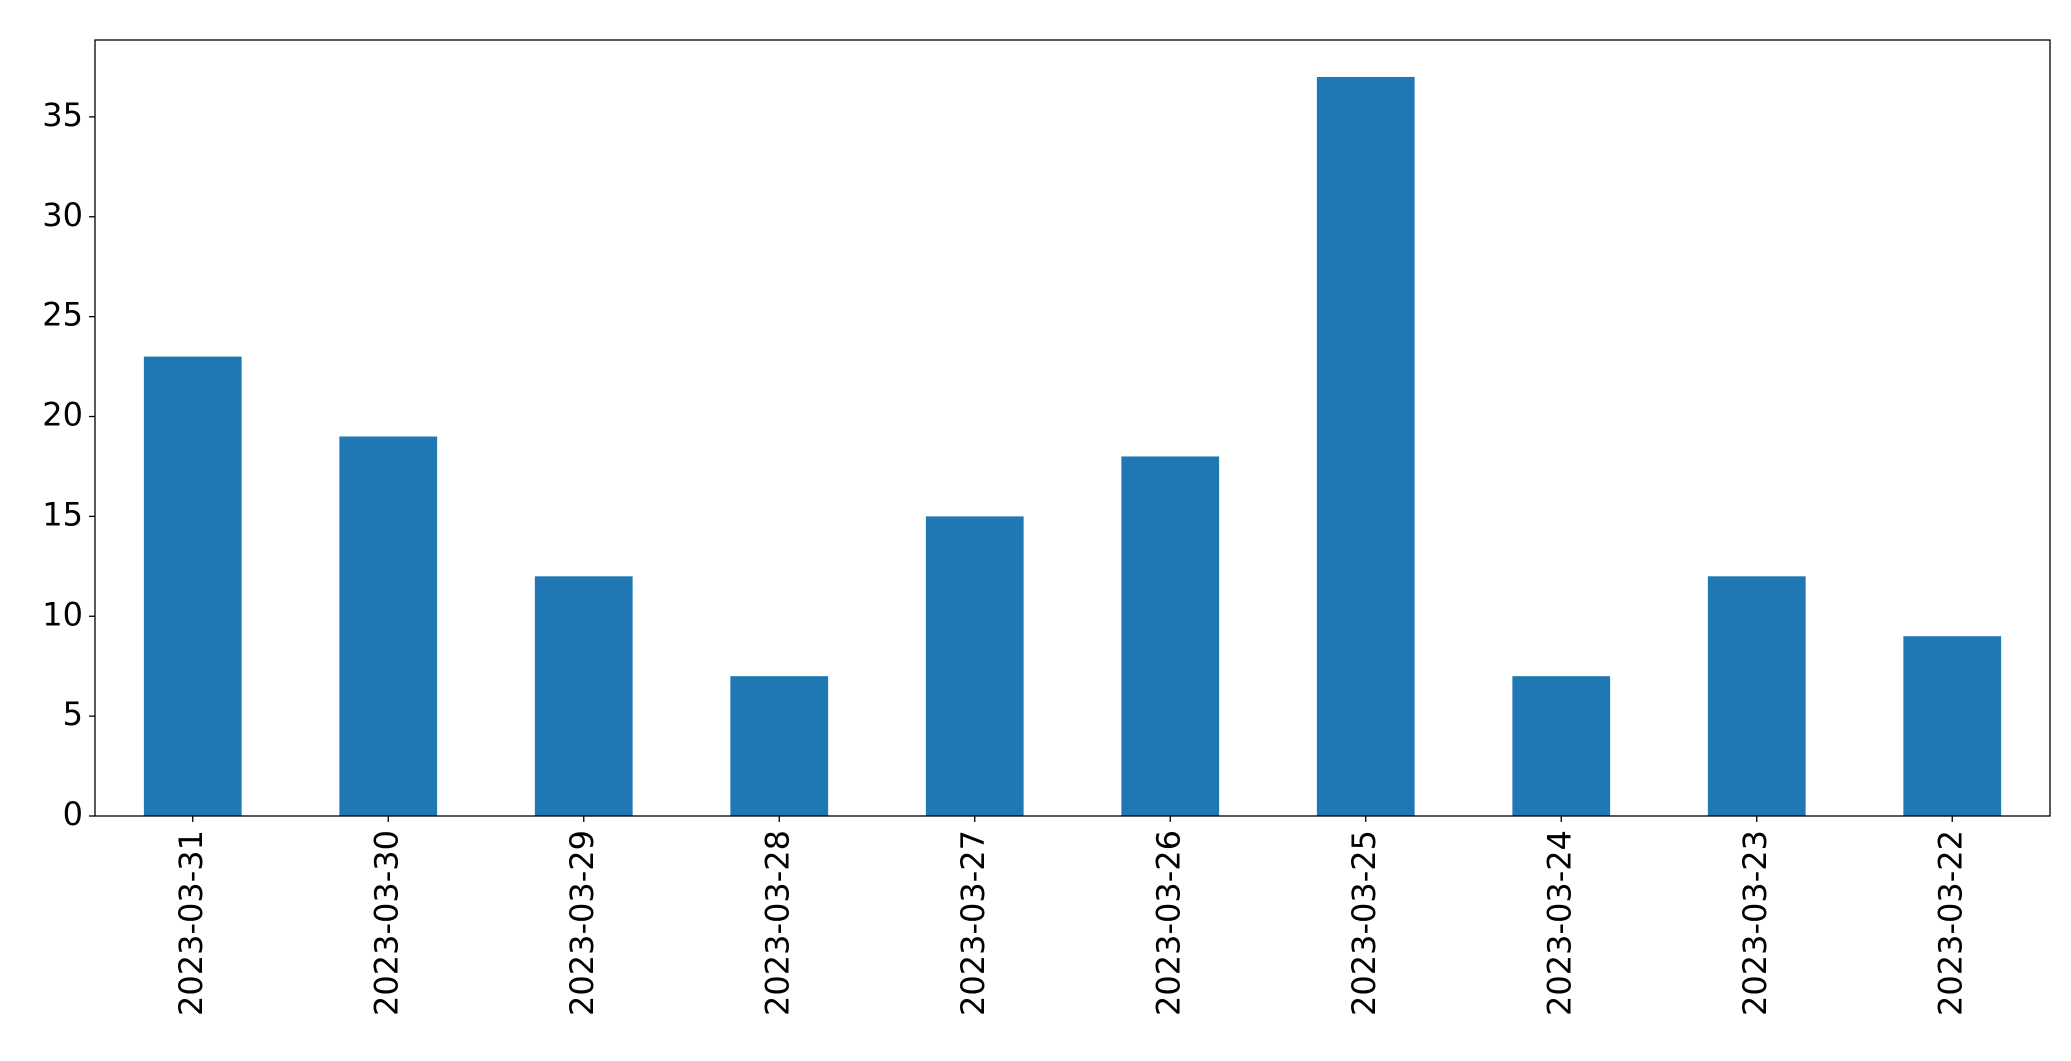 The height and width of the screenshot is (1061, 2071). What do you see at coordinates (62, 614) in the screenshot?
I see `y-tick-label: 10` at bounding box center [62, 614].